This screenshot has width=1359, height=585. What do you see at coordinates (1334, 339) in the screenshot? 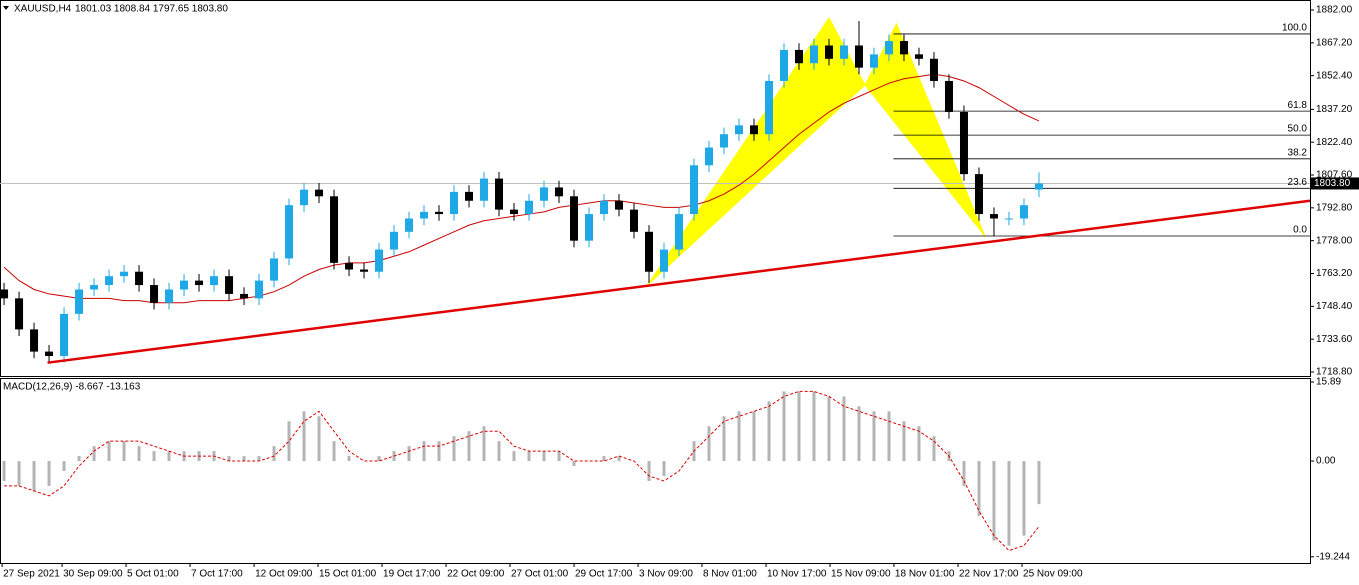
I see `y-tick-label: 1733.60` at bounding box center [1334, 339].